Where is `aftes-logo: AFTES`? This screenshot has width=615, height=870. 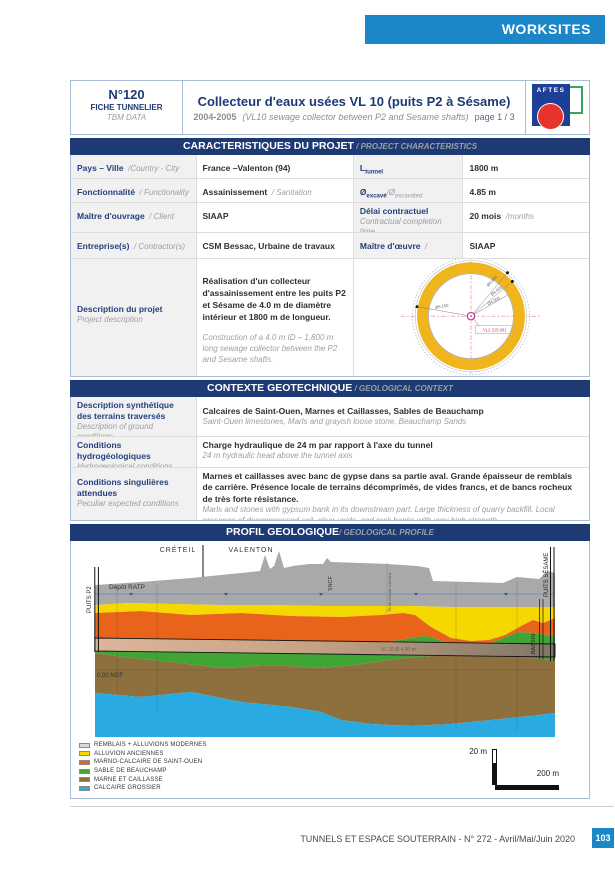 aftes-logo: AFTES is located at coordinates (557, 107).